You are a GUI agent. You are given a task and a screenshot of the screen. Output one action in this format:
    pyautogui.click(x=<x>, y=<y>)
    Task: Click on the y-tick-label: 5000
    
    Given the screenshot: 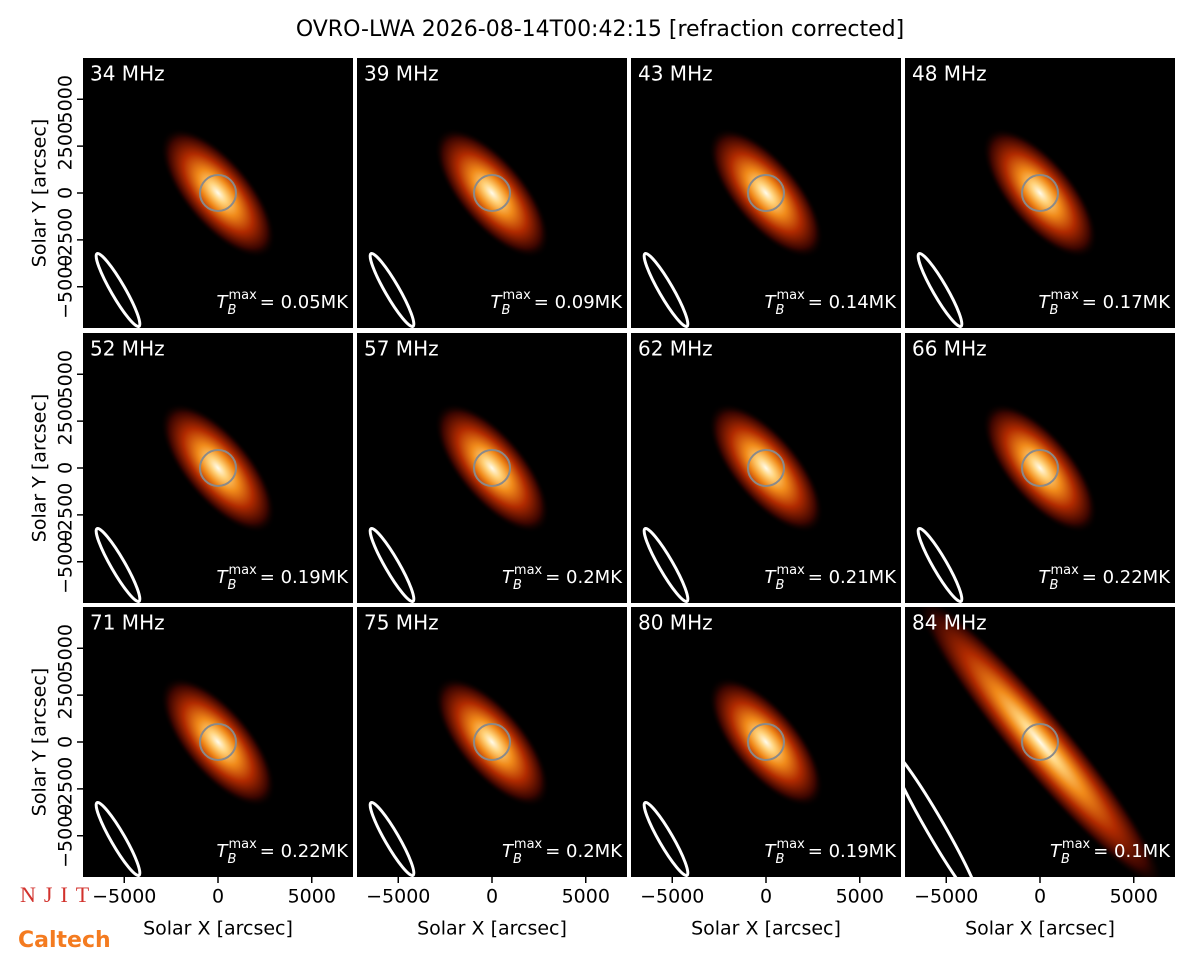 What is the action you would take?
    pyautogui.click(x=66, y=648)
    